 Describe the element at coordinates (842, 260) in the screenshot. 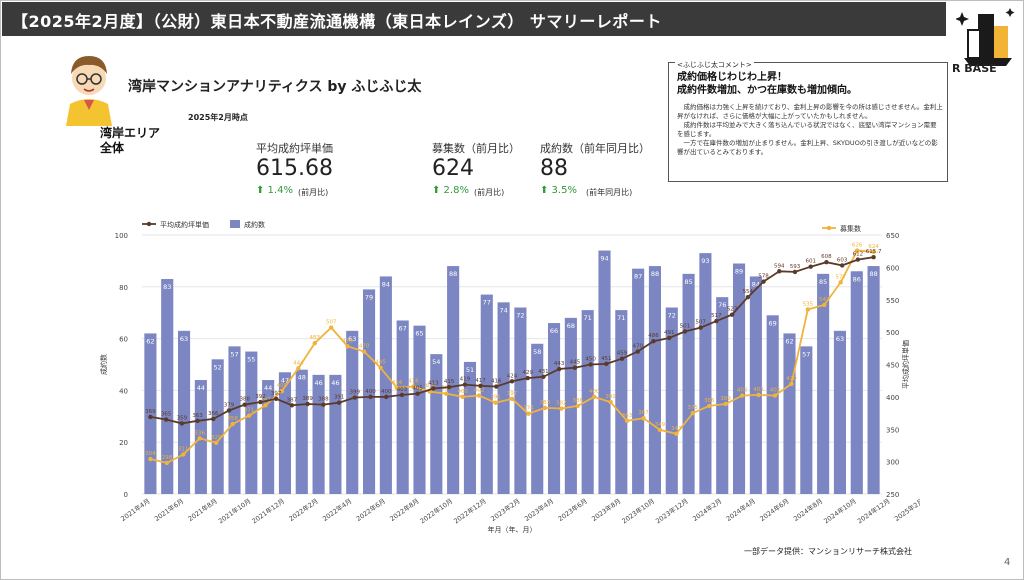

I see `avg-price-value-label: 603` at that location.